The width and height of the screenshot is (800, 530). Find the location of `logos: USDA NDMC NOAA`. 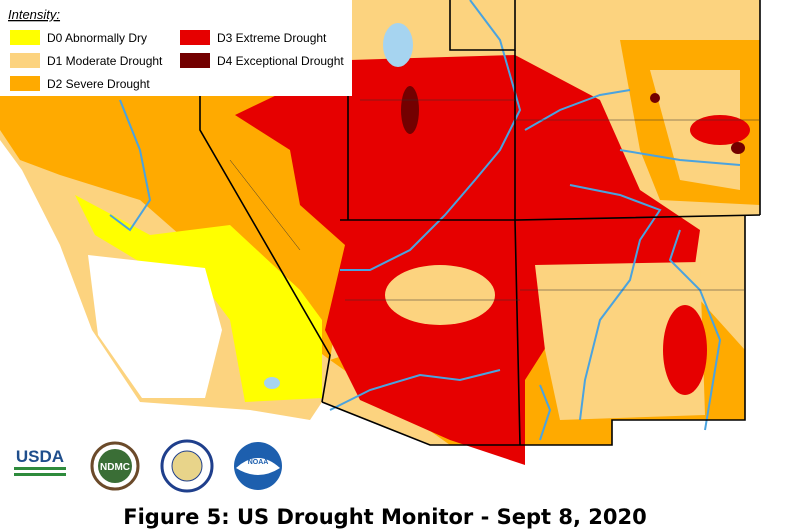

logos: USDA NDMC NOAA is located at coordinates (148, 466).